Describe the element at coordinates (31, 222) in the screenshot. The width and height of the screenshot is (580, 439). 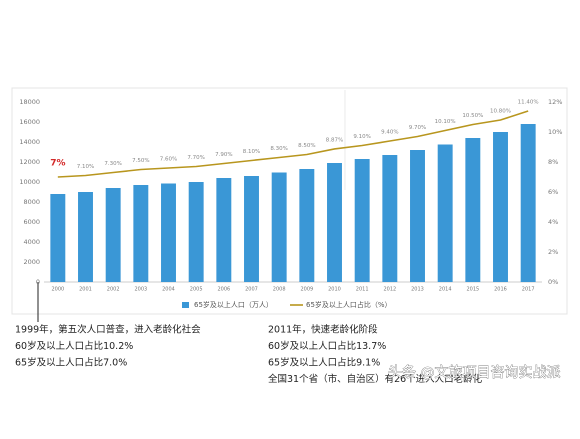
I see `y-tick-label: 6000` at that location.